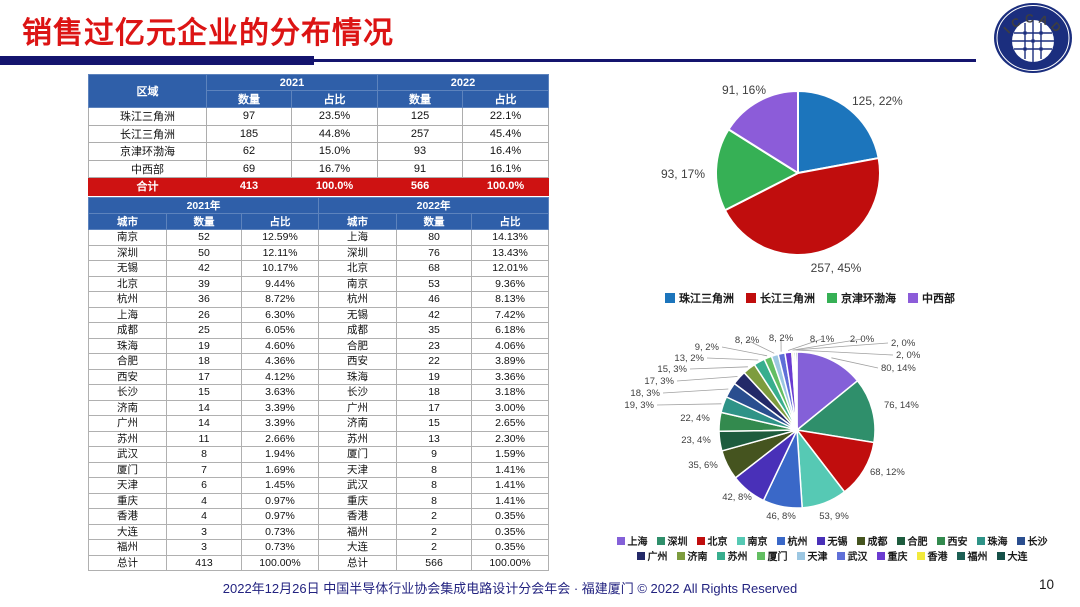 Image resolution: width=1080 pixels, height=607 pixels. What do you see at coordinates (772, 555) in the screenshot?
I see `city-pie-legend-item-14: 厦门` at bounding box center [772, 555].